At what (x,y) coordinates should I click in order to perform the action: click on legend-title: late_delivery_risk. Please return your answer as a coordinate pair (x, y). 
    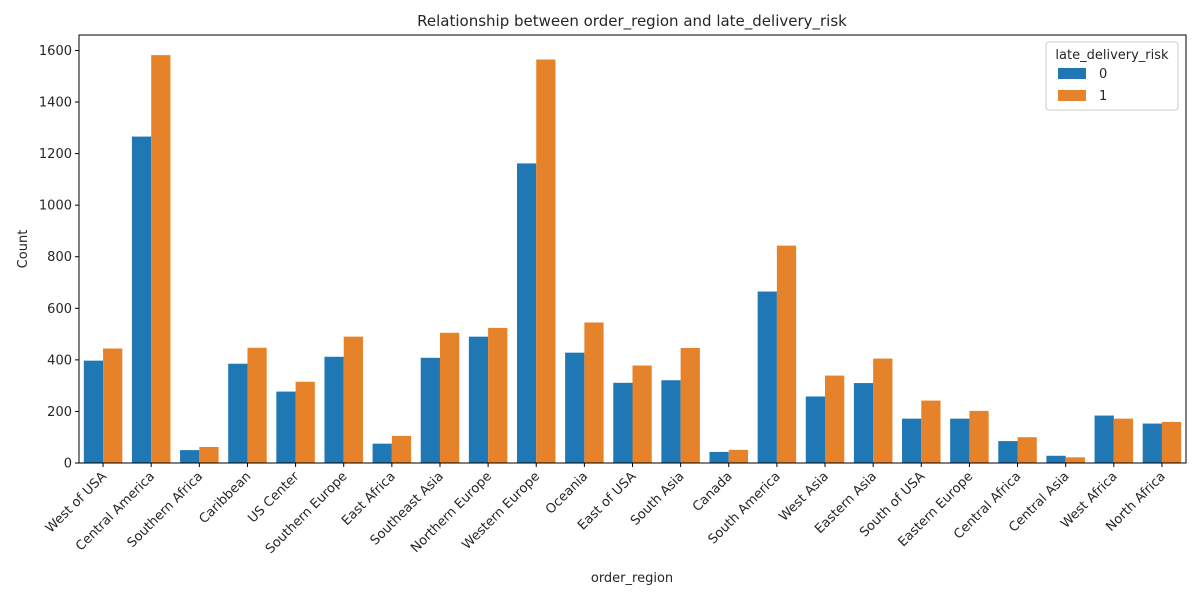
    Looking at the image, I should click on (1112, 55).